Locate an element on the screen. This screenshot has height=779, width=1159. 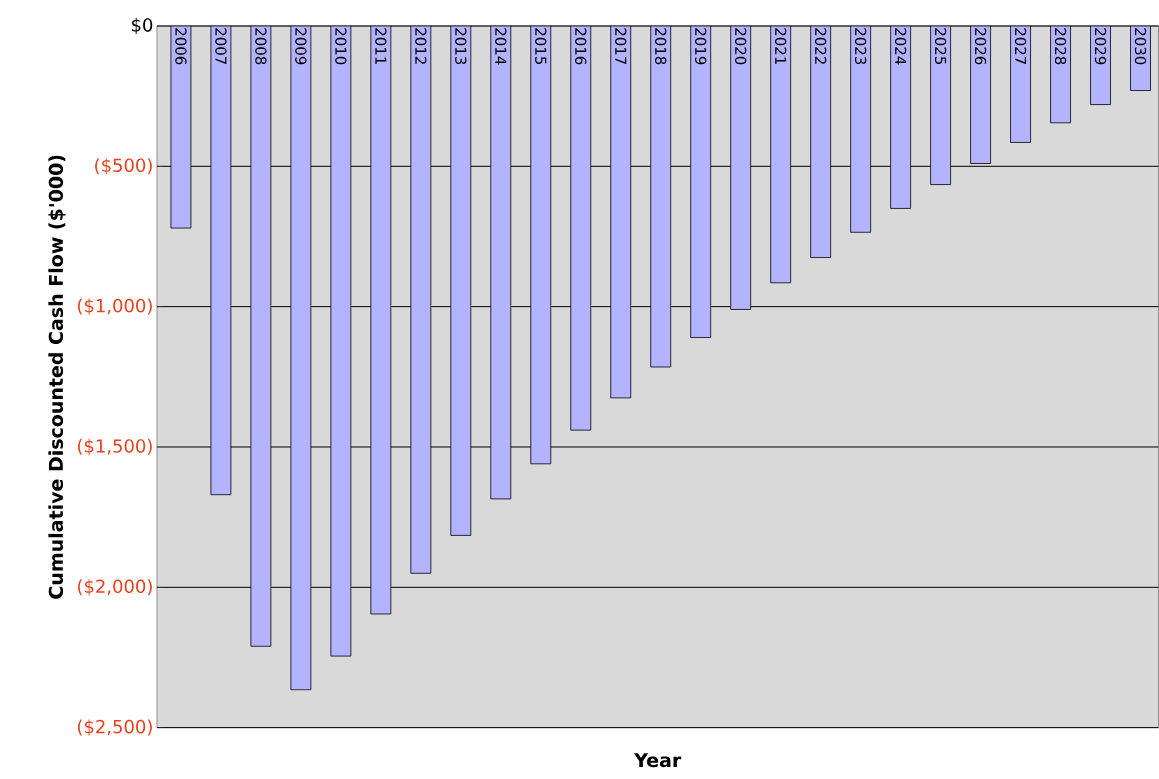
y-tick-label: ($500) is located at coordinates (123, 166).